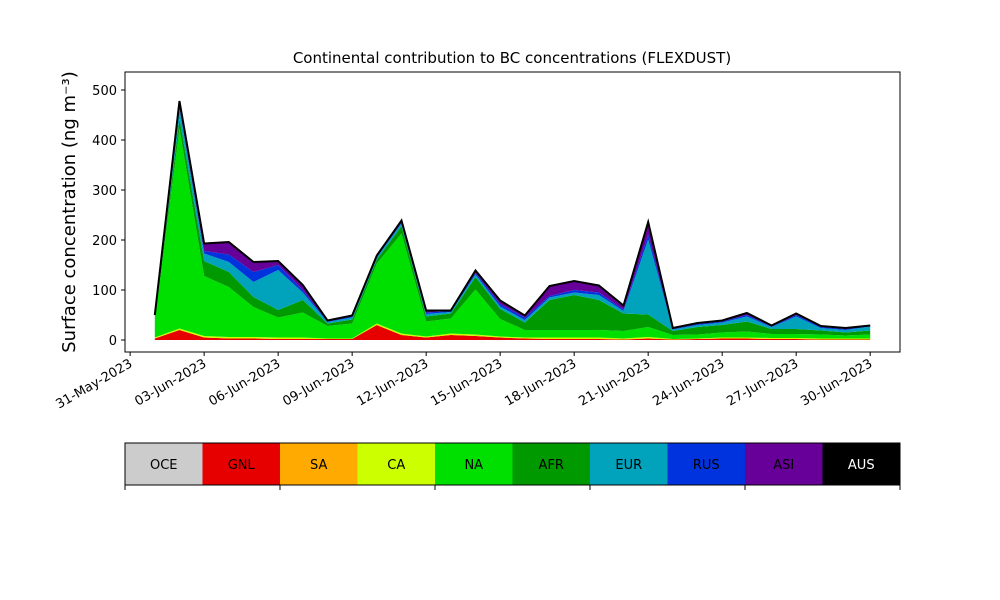  I want to click on y-tick-label: 400, so click(104, 141).